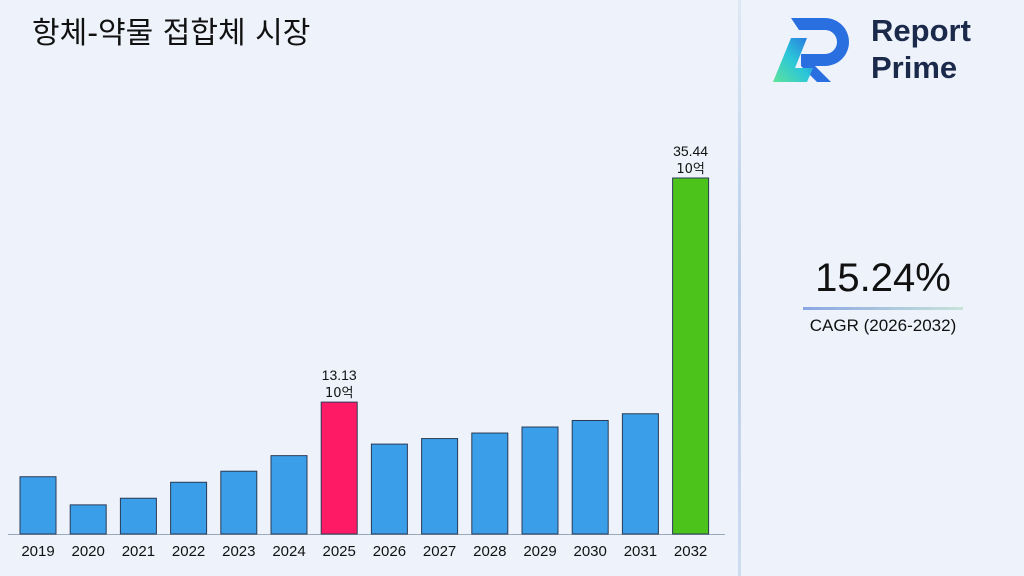 Image resolution: width=1024 pixels, height=576 pixels. Describe the element at coordinates (138, 551) in the screenshot. I see `x-tick-label: 2021` at that location.